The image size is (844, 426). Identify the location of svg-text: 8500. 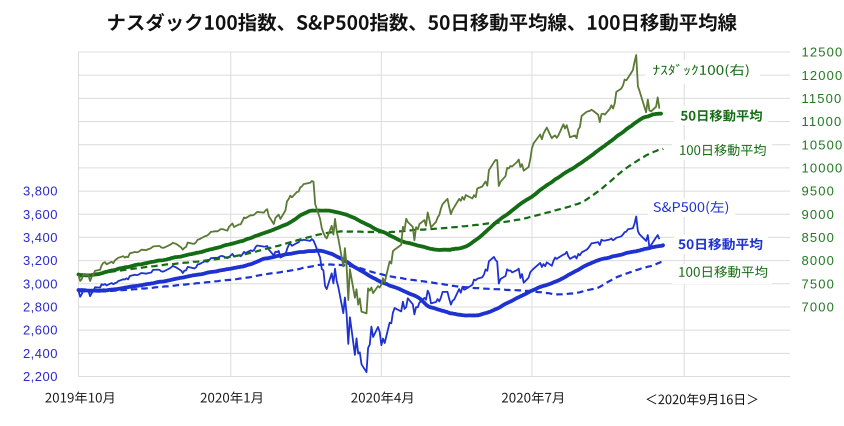
(819, 237).